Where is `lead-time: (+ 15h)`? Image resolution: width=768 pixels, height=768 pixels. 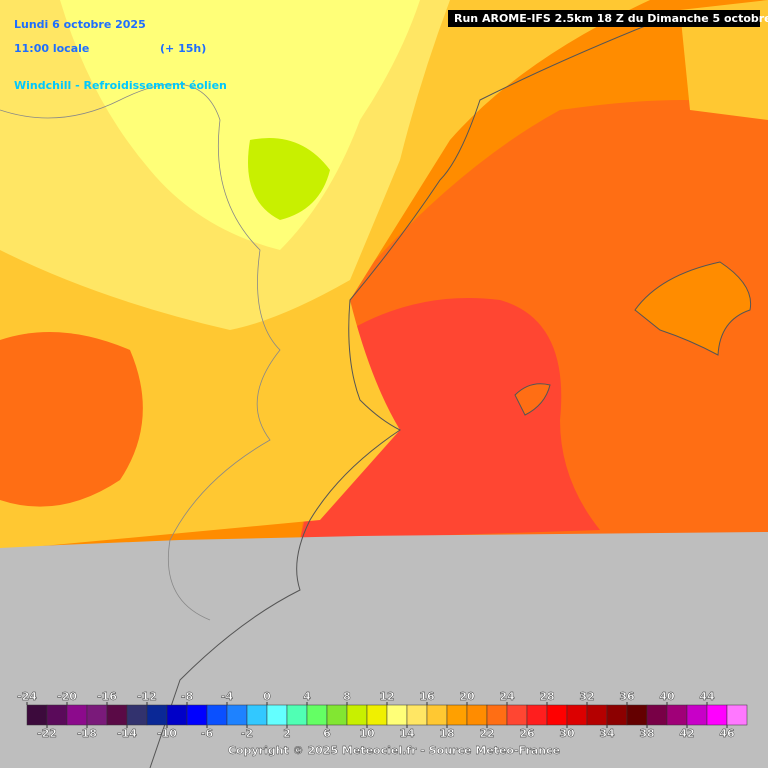 lead-time: (+ 15h) is located at coordinates (183, 48).